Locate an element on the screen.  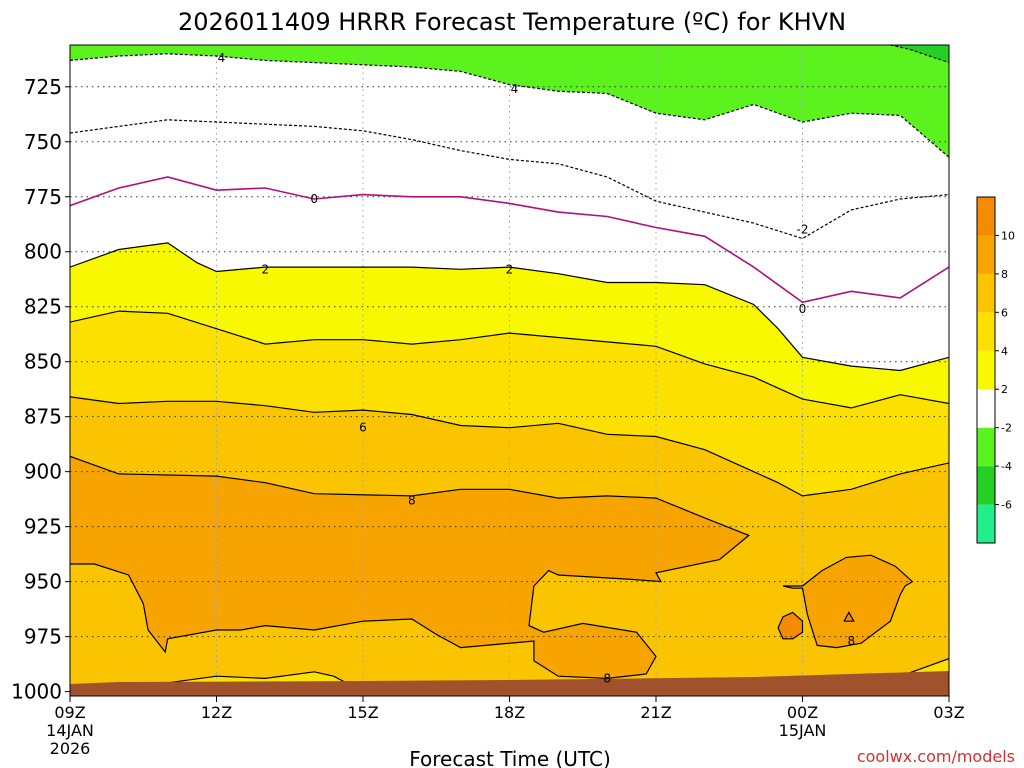
y-tick-label: 850 is located at coordinates (43, 362).